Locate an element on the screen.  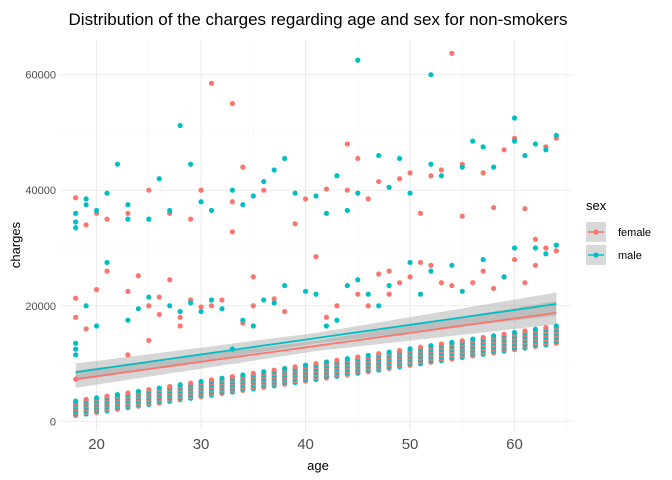
y-tick-label: 0 is located at coordinates (53, 422).